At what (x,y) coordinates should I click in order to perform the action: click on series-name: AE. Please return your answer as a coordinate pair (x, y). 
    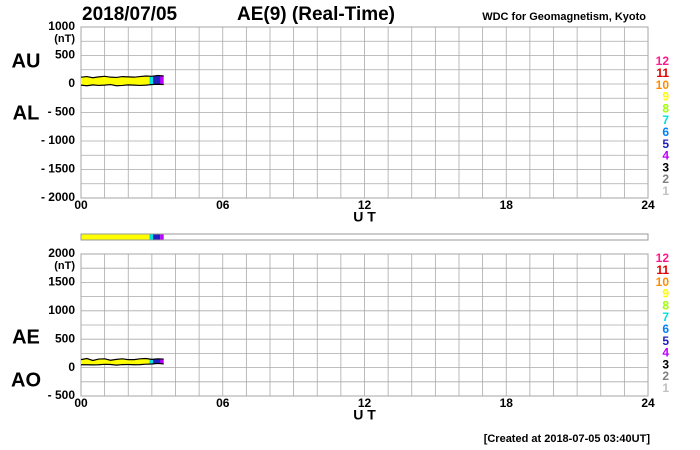
    Looking at the image, I should click on (26, 337).